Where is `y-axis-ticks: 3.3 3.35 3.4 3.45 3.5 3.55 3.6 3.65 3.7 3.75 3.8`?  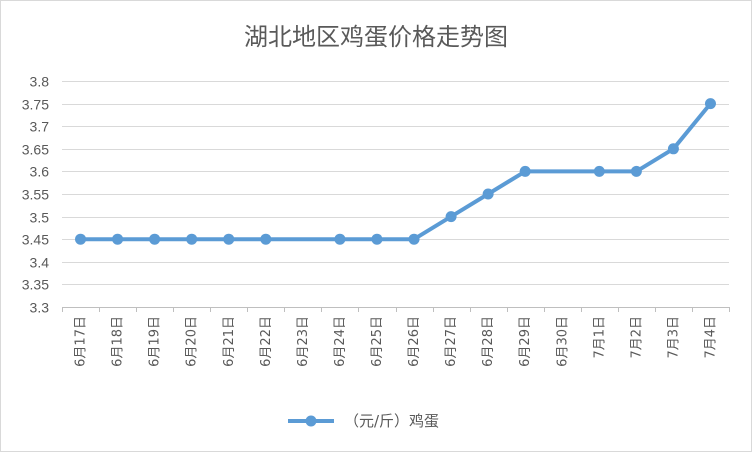 y-axis-ticks: 3.3 3.35 3.4 3.45 3.5 3.55 3.6 3.65 3.7 3.75 3.8 is located at coordinates (35, 195).